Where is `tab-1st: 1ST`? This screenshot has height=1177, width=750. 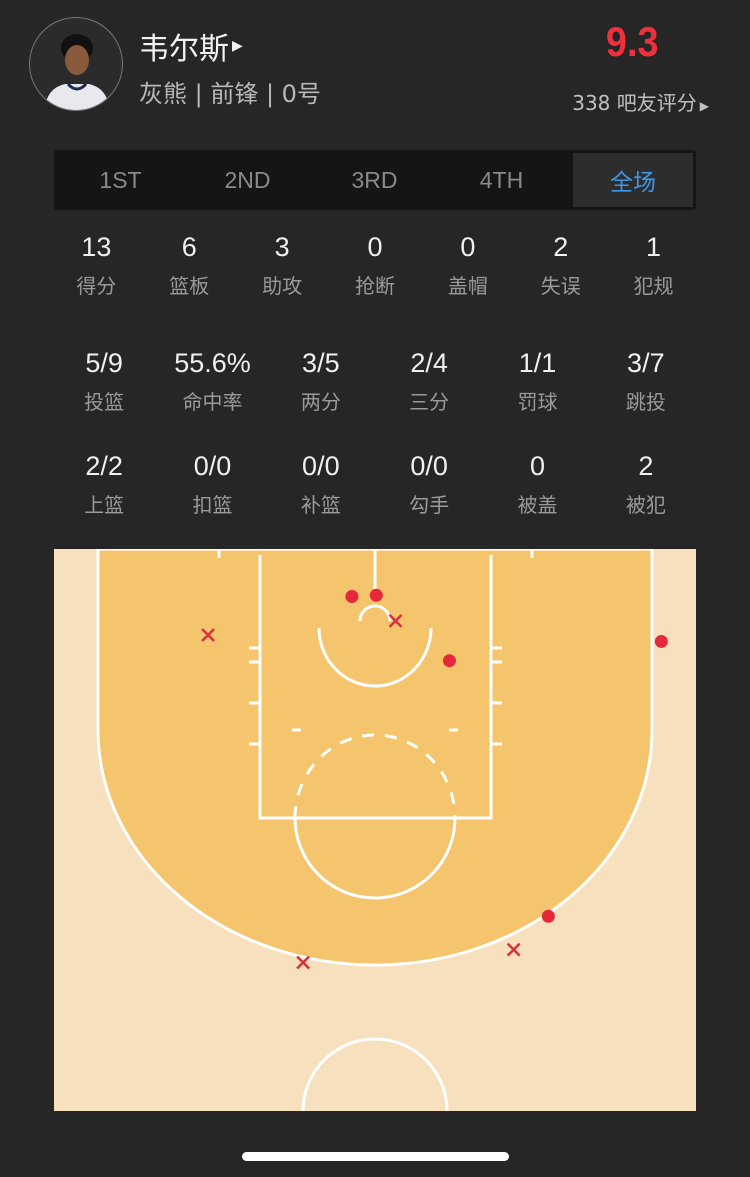 tab-1st: 1ST is located at coordinates (120, 179).